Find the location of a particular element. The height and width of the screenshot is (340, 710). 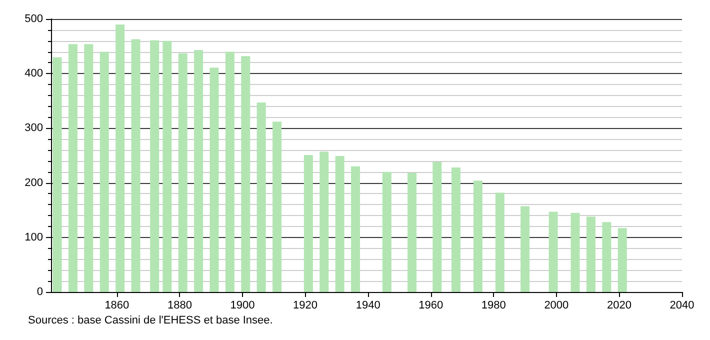

y-tick-label: 400 is located at coordinates (33, 74).